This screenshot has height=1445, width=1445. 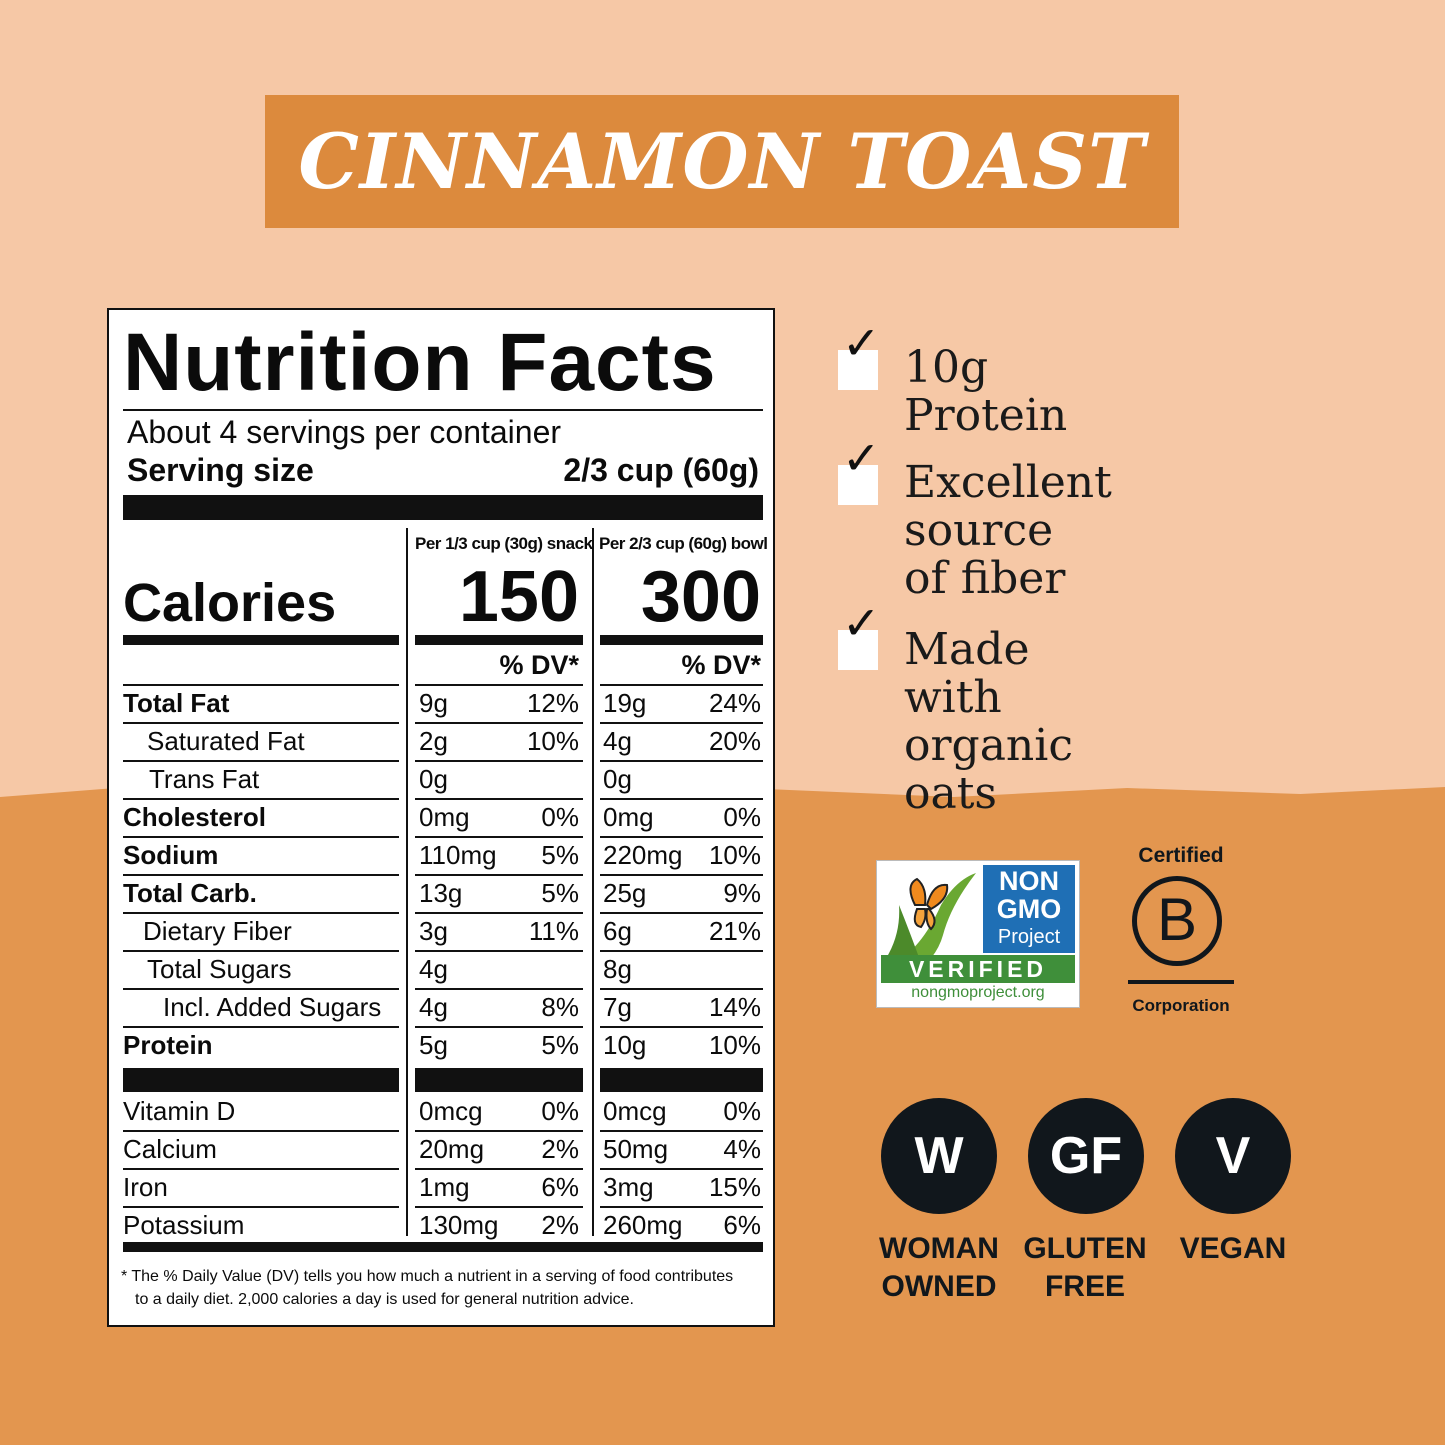 What do you see at coordinates (1008, 506) in the screenshot?
I see `claim-line-1: Excellent source` at bounding box center [1008, 506].